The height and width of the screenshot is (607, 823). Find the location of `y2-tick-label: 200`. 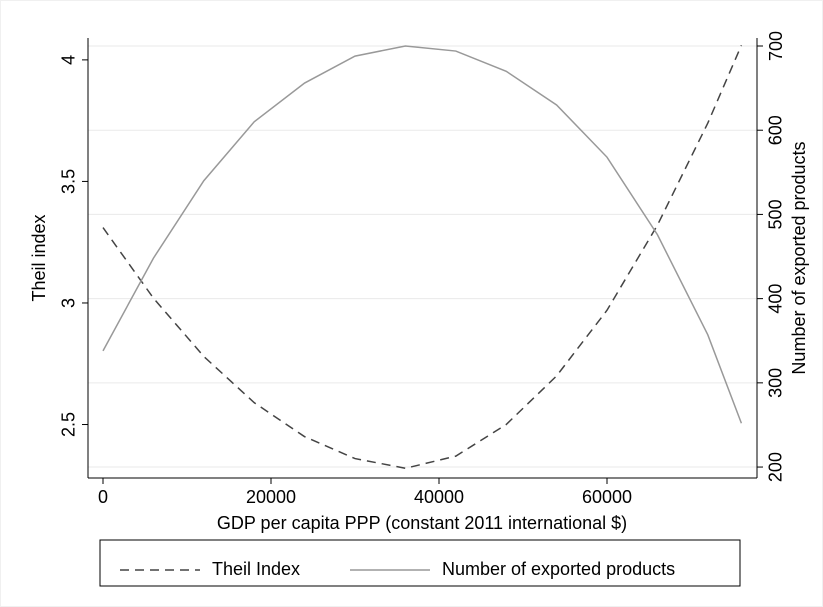

y2-tick-label: 200 is located at coordinates (776, 467).